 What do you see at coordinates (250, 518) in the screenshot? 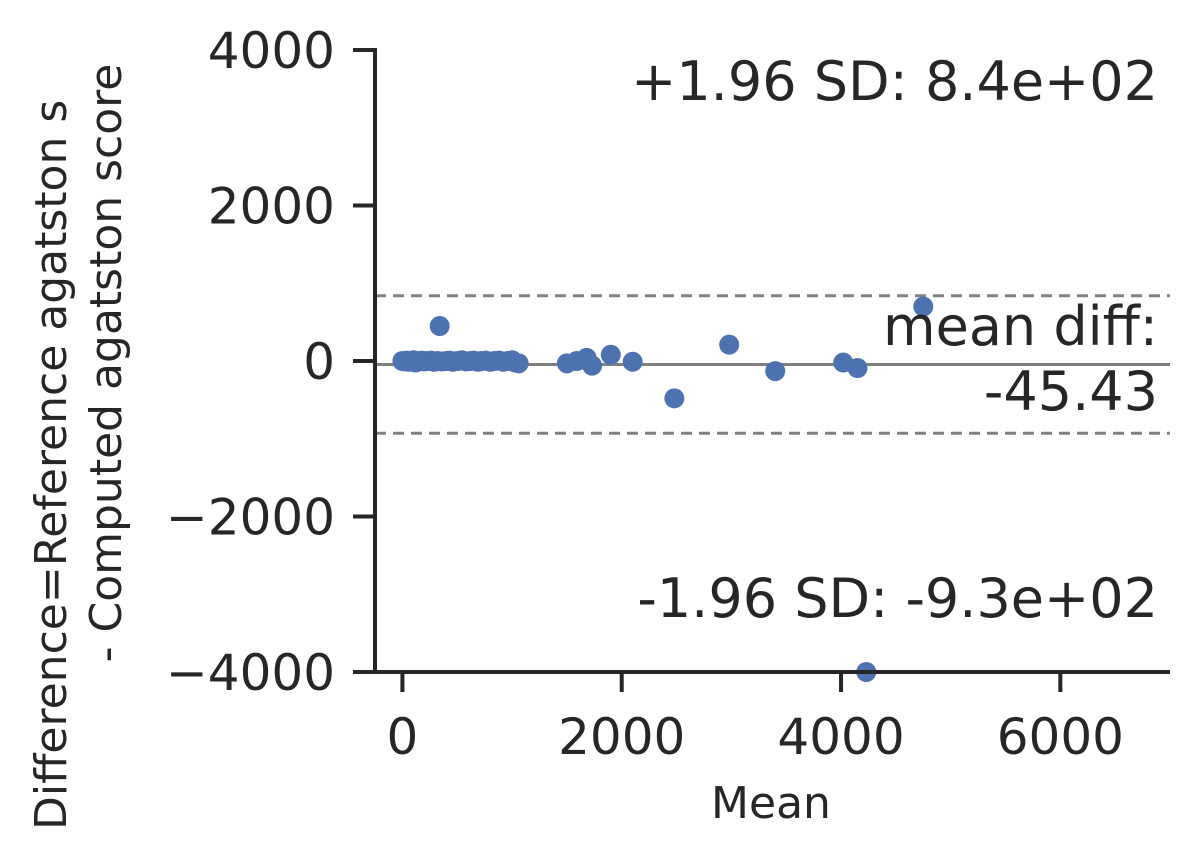
I see `y-tick-label: −2000` at bounding box center [250, 518].